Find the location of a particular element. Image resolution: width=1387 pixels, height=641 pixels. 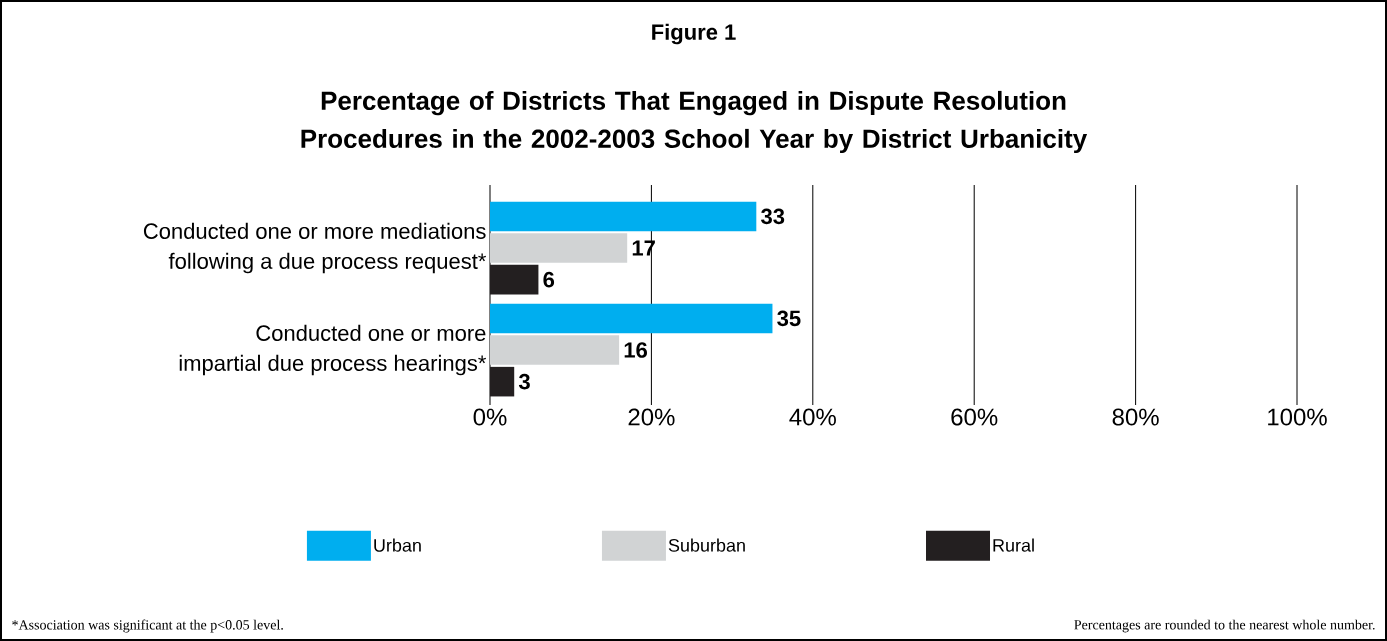

y-tick-label: Conducted one or more impartial due process hearings* is located at coordinates (333, 350).